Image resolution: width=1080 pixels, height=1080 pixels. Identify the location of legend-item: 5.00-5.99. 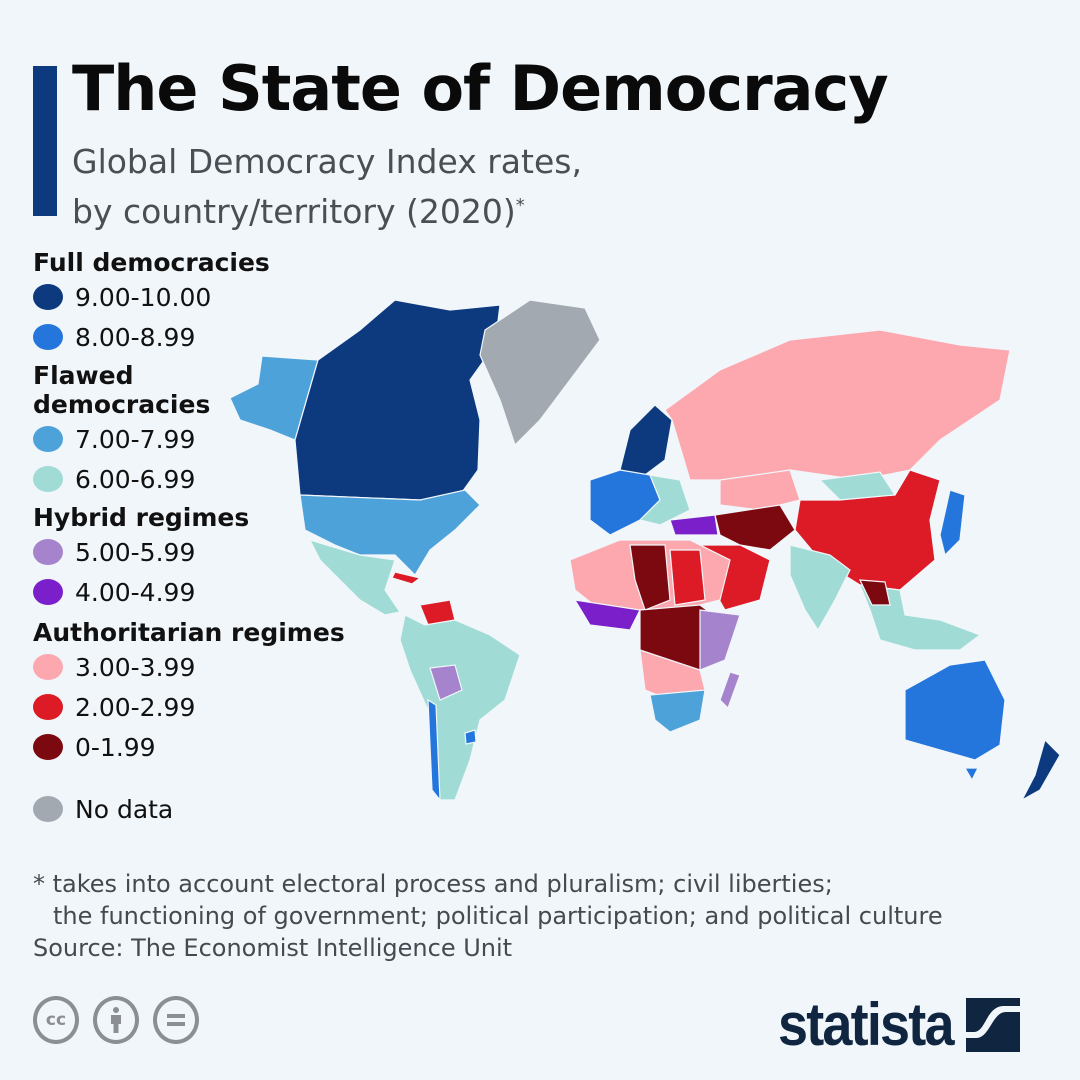
(189, 552).